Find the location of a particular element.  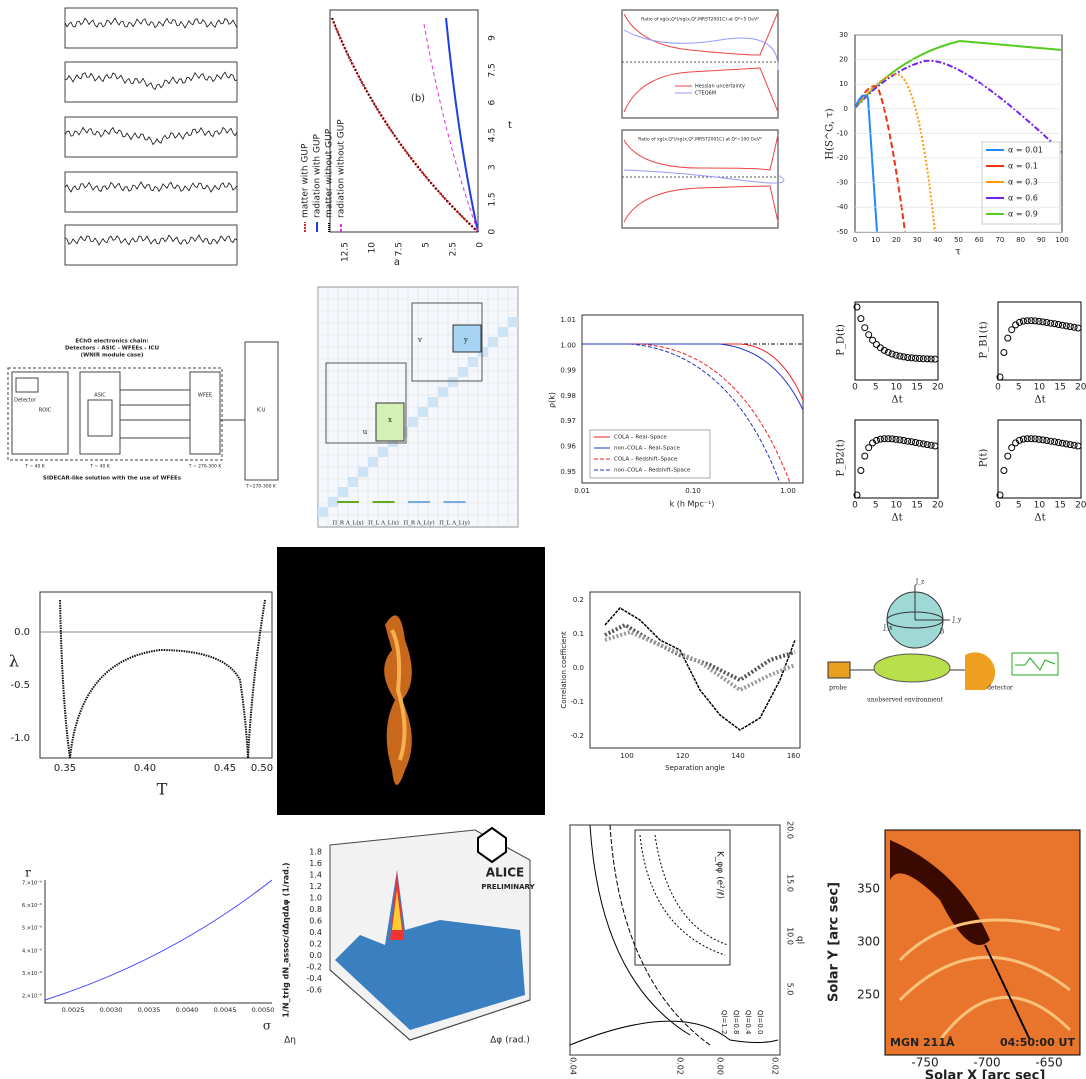

label: t is located at coordinates (510, 125).